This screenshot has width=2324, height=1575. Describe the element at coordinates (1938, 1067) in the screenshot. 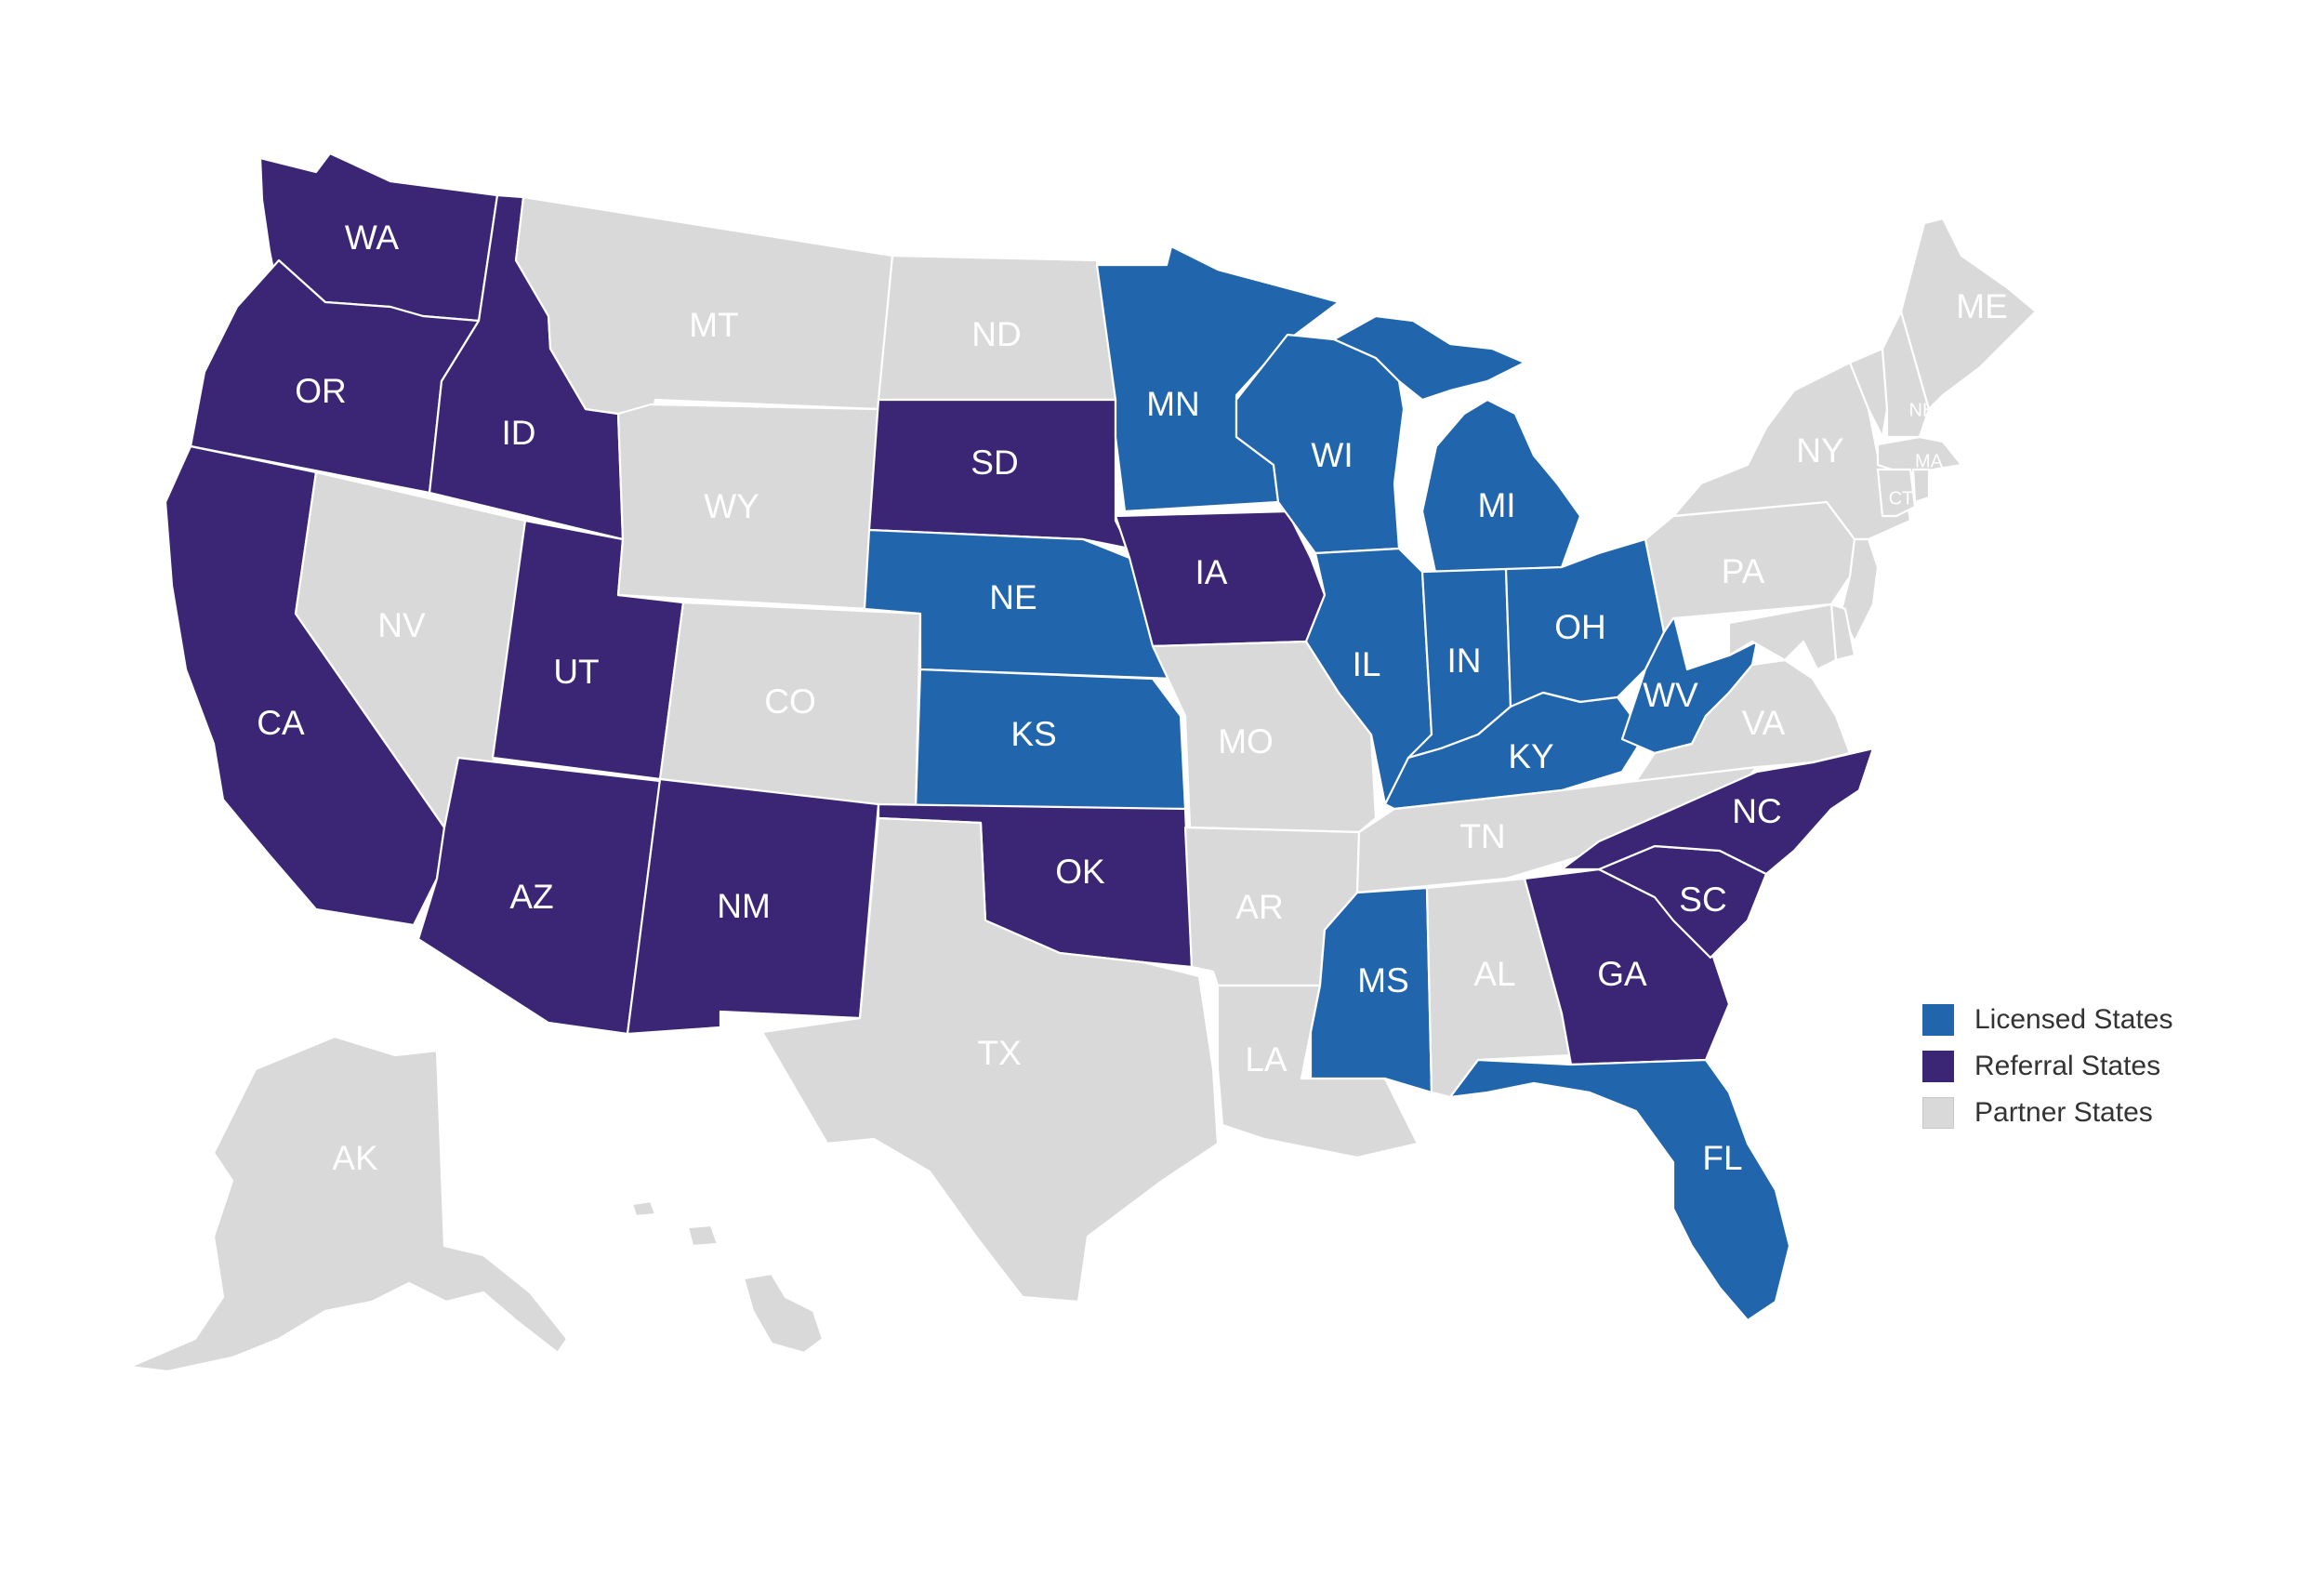

I see `legend-swatch-referral` at that location.